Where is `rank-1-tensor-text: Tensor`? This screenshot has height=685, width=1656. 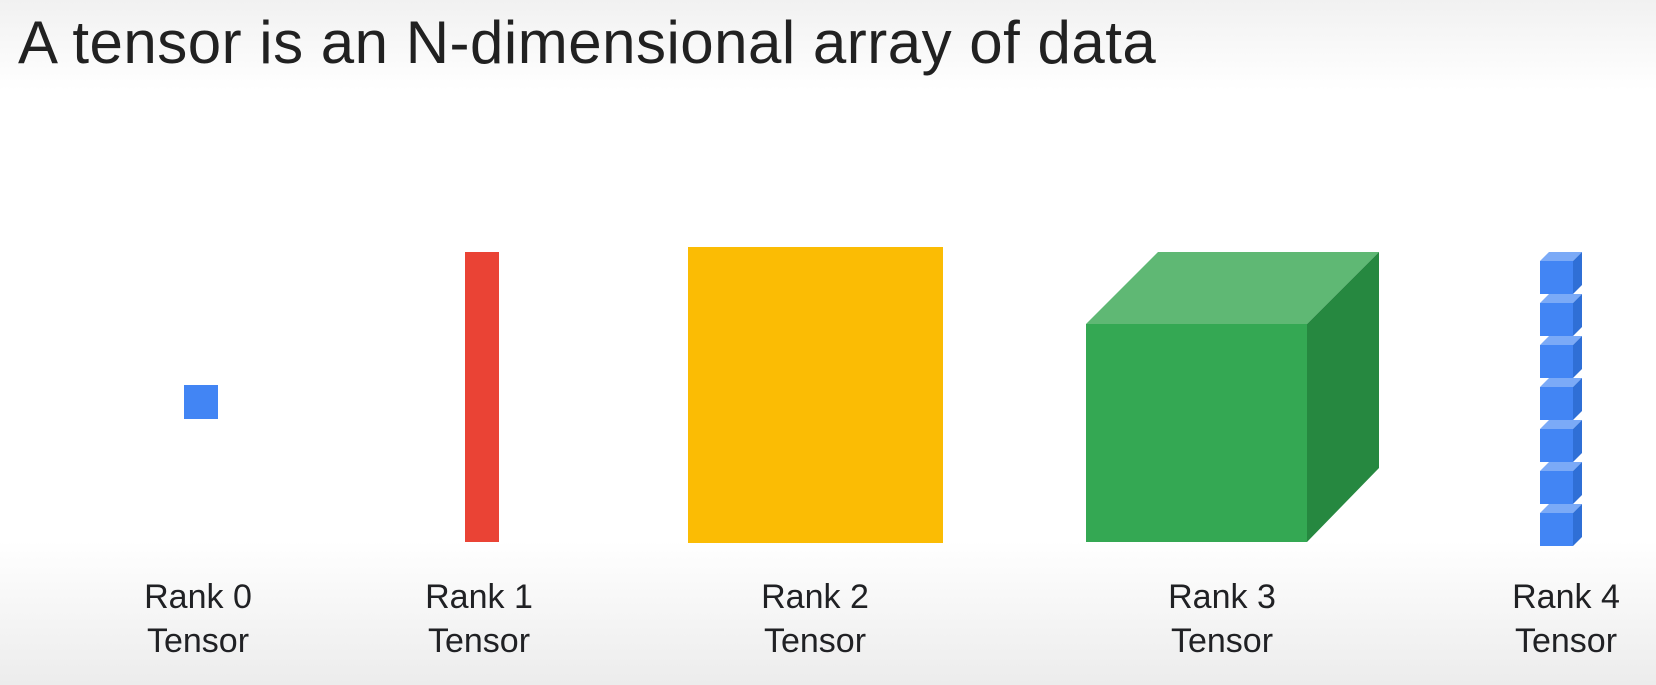
rank-1-tensor-text: Tensor is located at coordinates (479, 641).